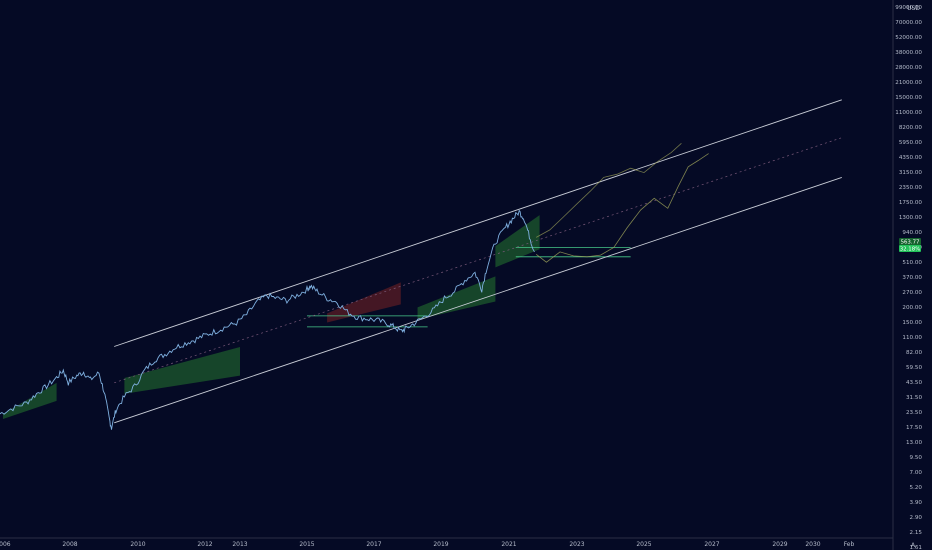 The image size is (932, 550). I want to click on y-tick-label: 43.50, so click(914, 383).